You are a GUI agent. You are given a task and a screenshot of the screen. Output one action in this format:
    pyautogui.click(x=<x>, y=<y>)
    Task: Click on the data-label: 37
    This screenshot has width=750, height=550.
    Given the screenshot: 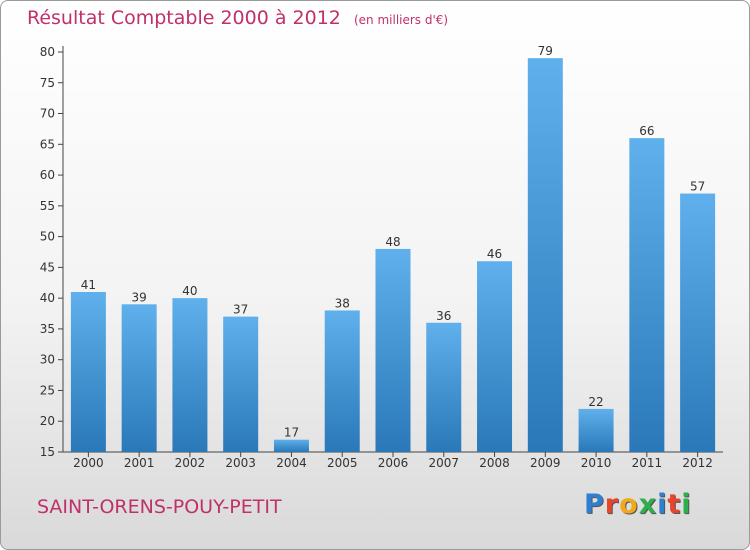 What is the action you would take?
    pyautogui.click(x=240, y=310)
    